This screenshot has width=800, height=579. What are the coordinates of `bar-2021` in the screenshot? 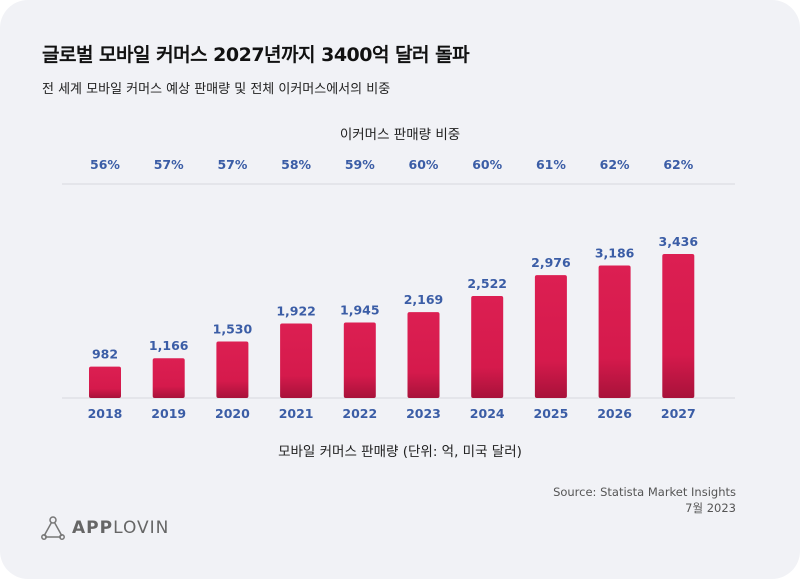 It's located at (296, 360).